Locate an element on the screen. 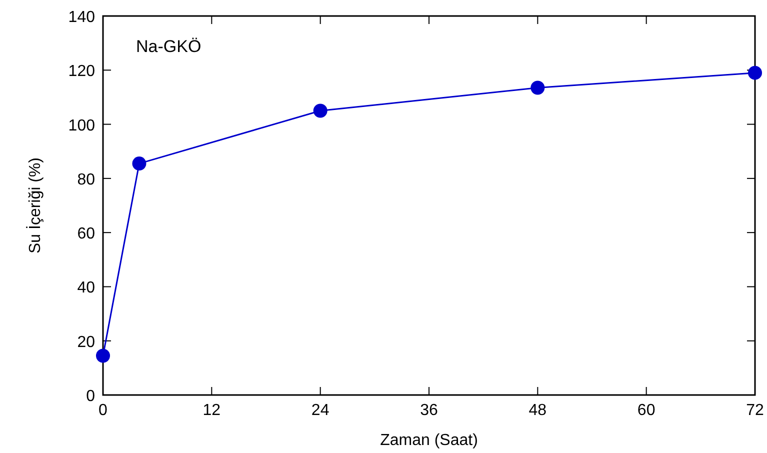  x-tick-label: 60 is located at coordinates (646, 410).